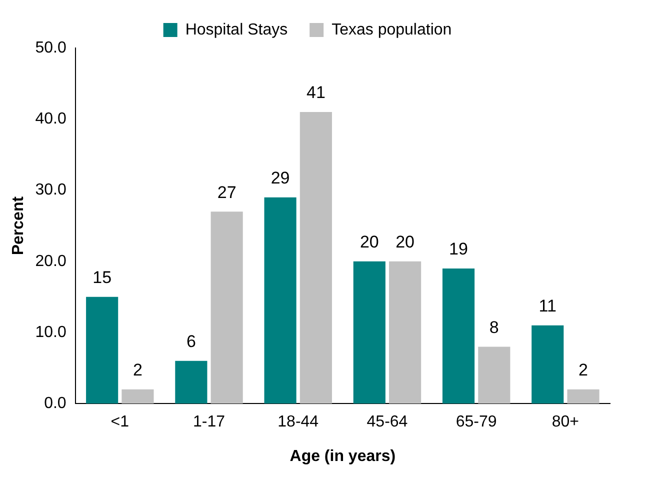 This screenshot has height=480, width=650. What do you see at coordinates (566, 422) in the screenshot?
I see `x-tick-label: 80+` at bounding box center [566, 422].